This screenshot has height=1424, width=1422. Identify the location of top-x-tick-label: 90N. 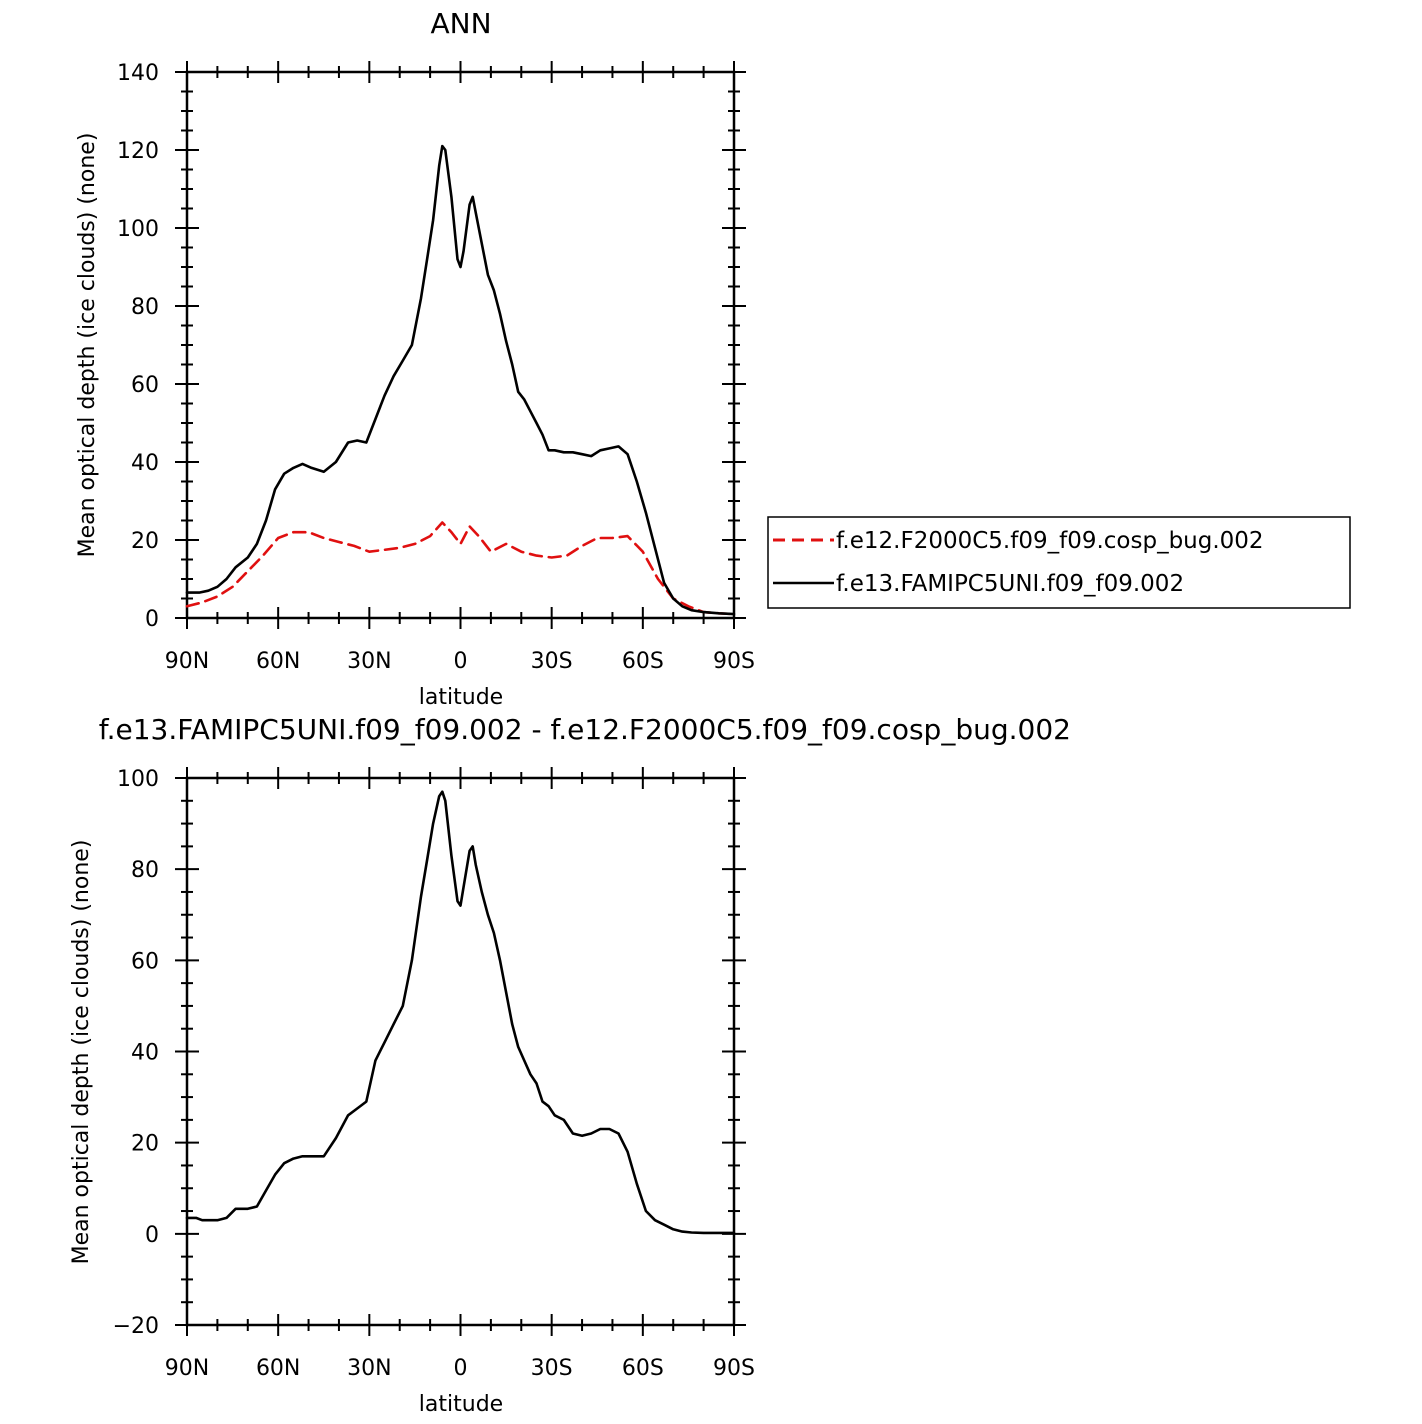
(187, 661).